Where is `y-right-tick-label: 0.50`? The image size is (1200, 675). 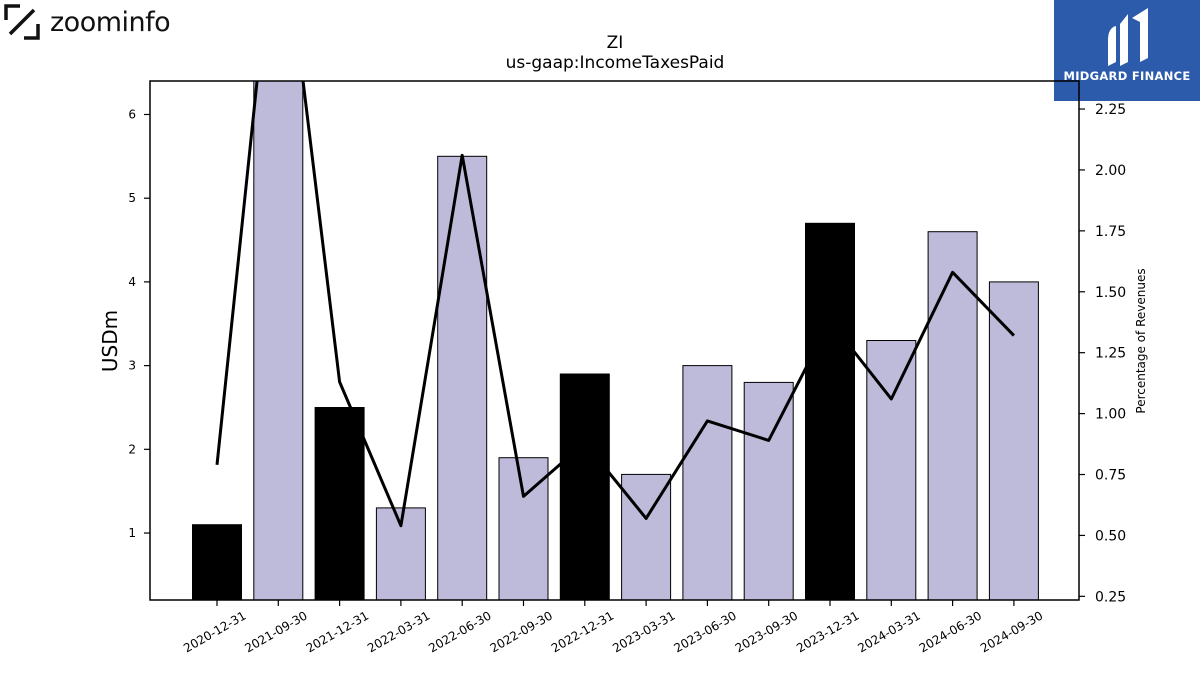
y-right-tick-label: 0.50 is located at coordinates (1110, 536).